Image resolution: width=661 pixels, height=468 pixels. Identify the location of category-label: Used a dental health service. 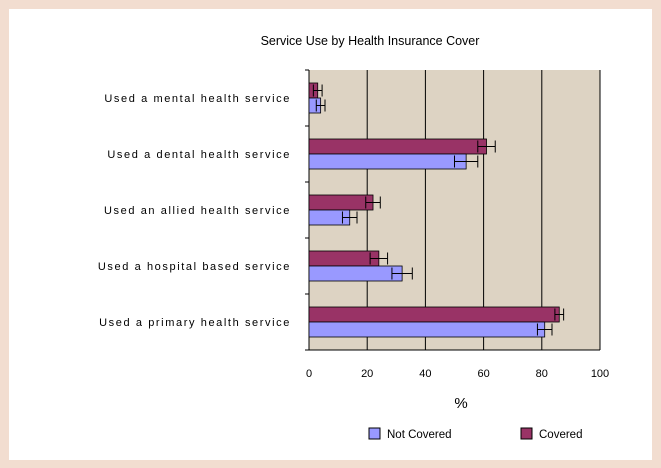
(199, 155).